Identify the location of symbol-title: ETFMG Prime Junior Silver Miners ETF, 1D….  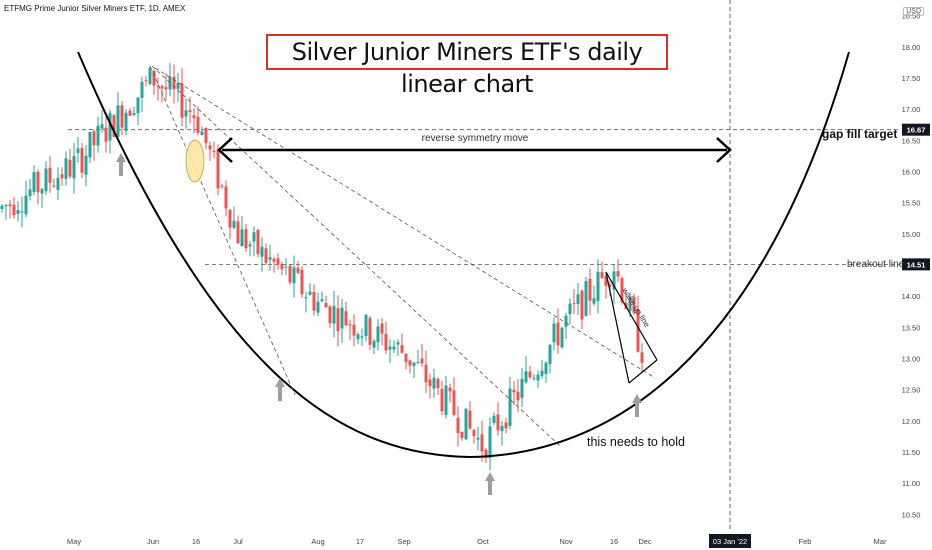
(95, 8).